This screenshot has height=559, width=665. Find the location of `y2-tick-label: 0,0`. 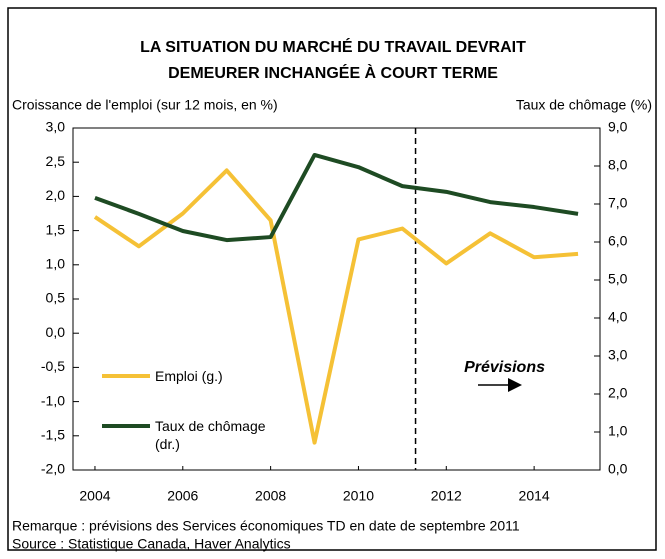

y2-tick-label: 0,0 is located at coordinates (618, 469).